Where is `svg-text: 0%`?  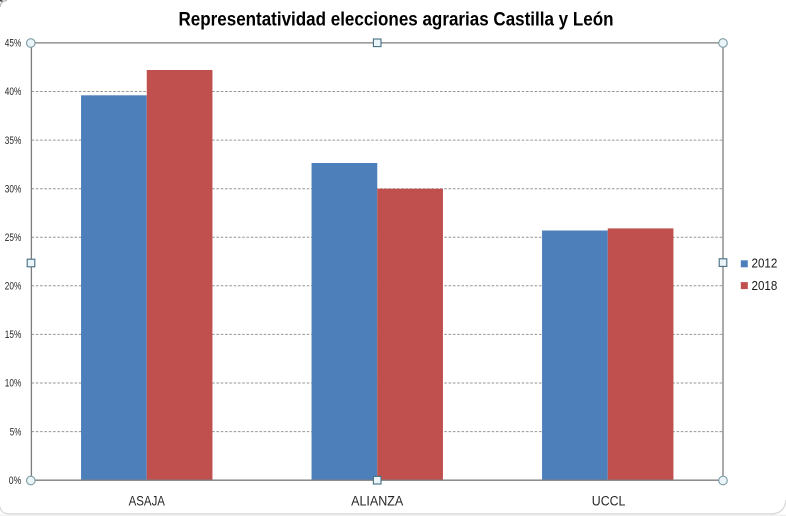
svg-text: 0% is located at coordinates (15, 481).